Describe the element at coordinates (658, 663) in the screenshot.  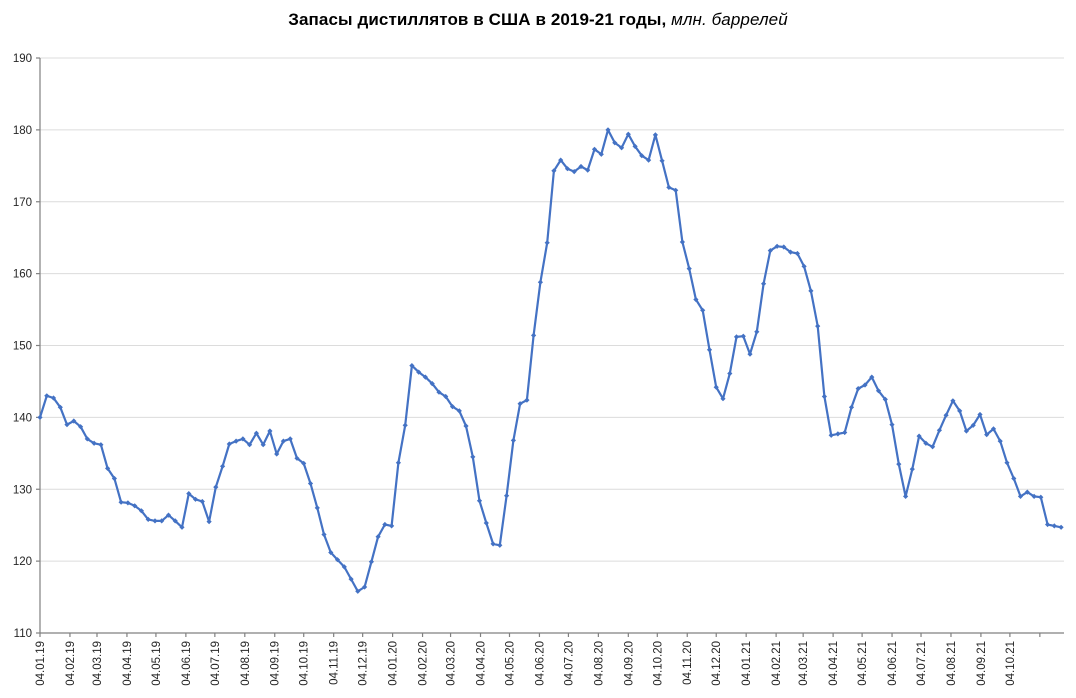
I see `x-tick-label: 04.10.20` at that location.